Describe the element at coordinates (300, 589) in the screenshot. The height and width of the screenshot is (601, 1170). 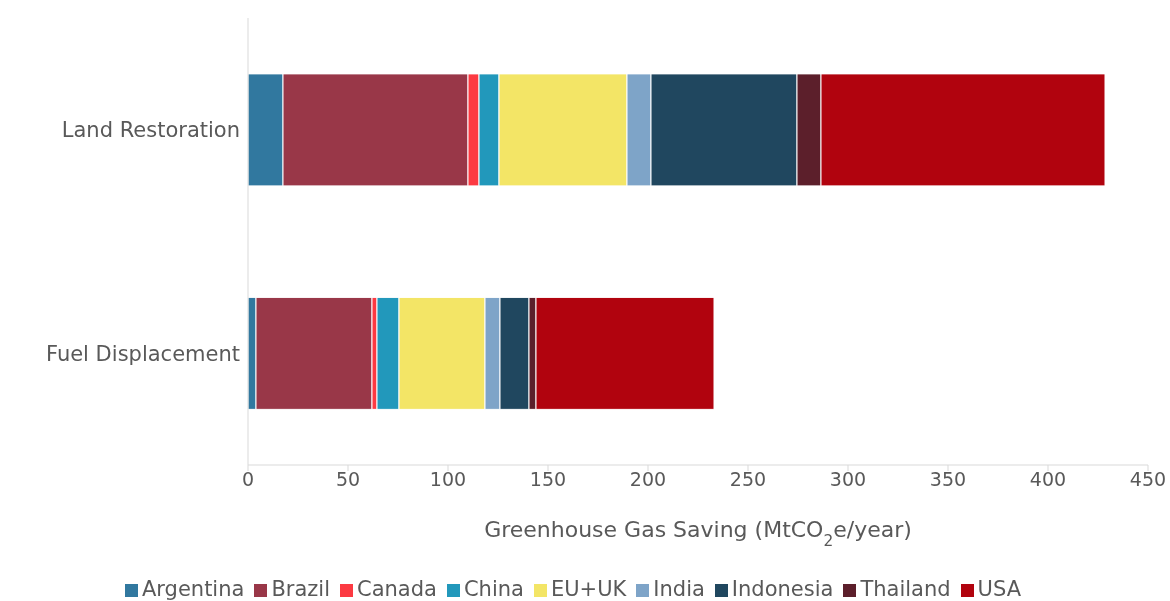
I see `legend-label: Brazil` at that location.